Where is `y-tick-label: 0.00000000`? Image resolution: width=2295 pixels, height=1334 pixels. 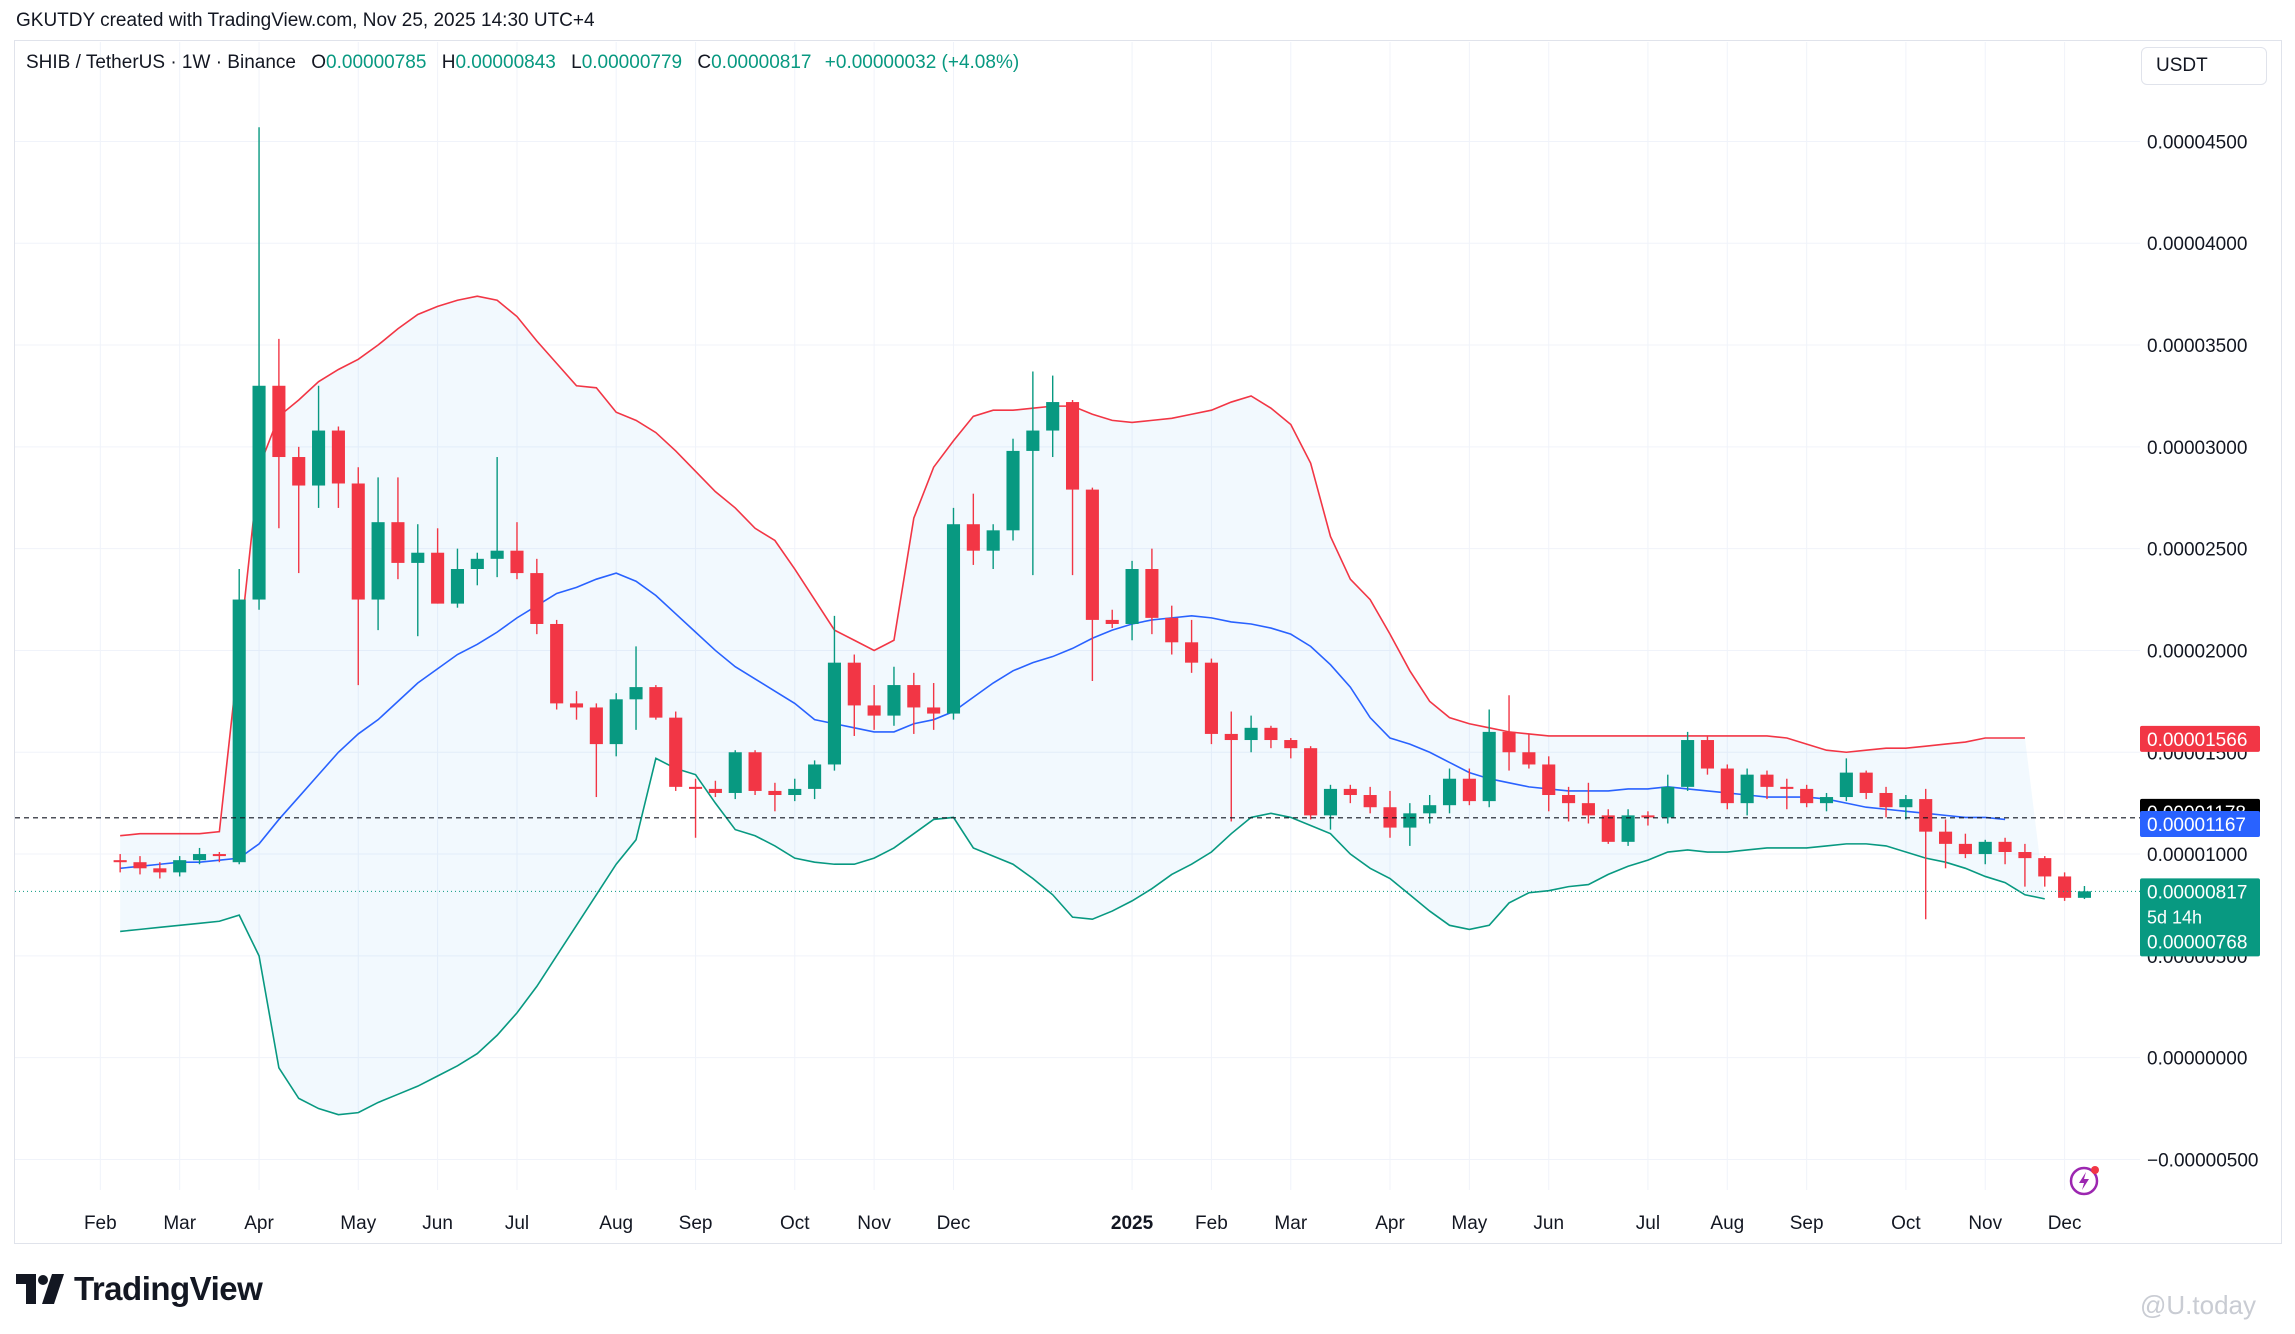
y-tick-label: 0.00000000 is located at coordinates (2197, 1059).